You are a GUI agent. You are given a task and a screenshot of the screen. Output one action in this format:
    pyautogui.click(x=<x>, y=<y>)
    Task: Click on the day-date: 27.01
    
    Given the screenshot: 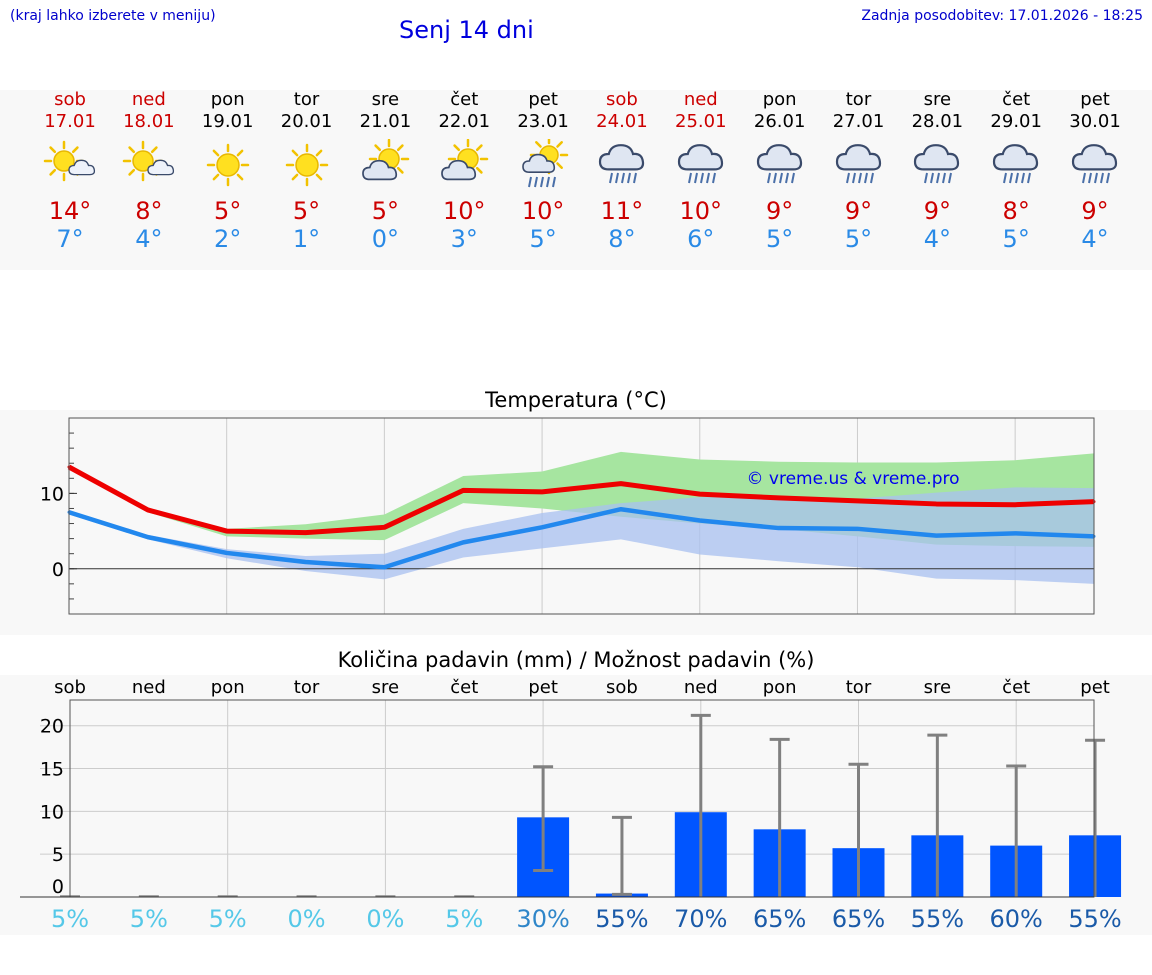 What is the action you would take?
    pyautogui.click(x=858, y=121)
    